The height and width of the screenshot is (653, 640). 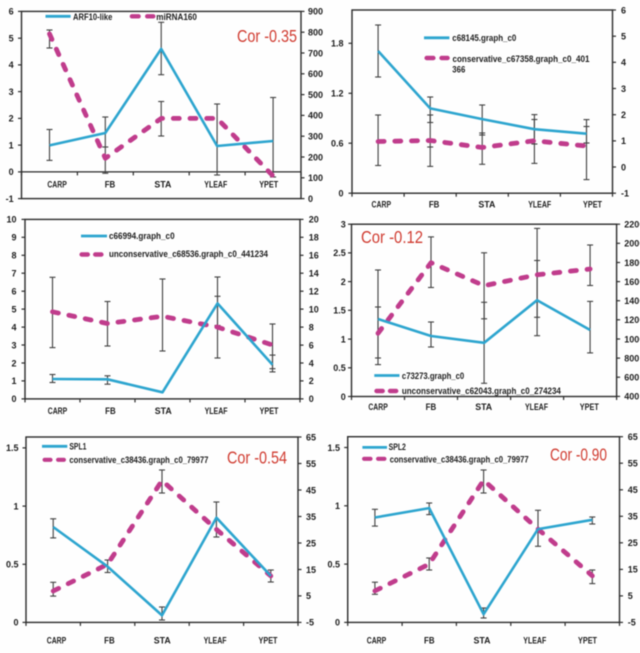 I want to click on svg-text: 1400, so click(x=632, y=301).